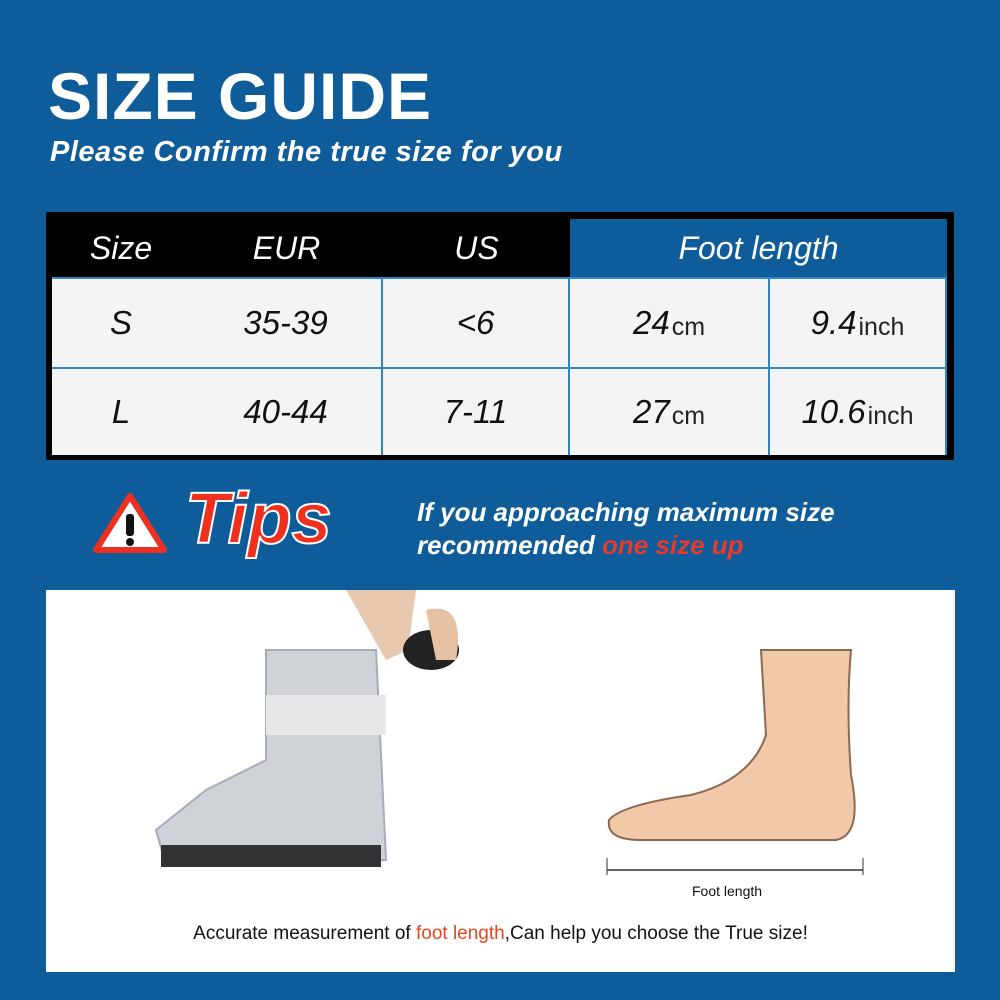 The height and width of the screenshot is (1000, 1000). Describe the element at coordinates (286, 248) in the screenshot. I see `header-eur: EUR` at that location.